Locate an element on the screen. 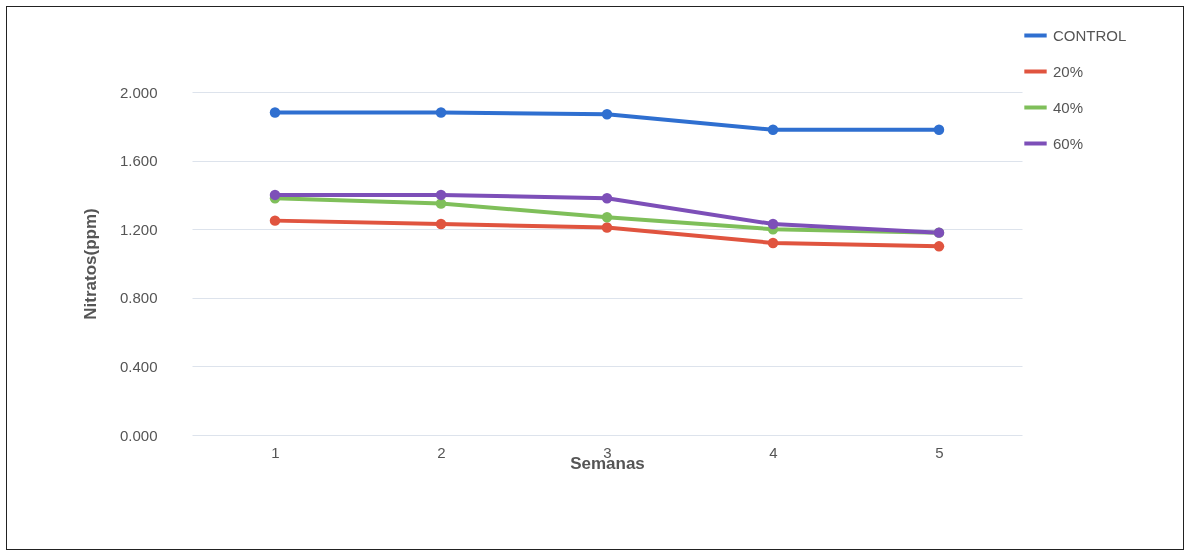 The height and width of the screenshot is (559, 1192). x-tick-label: 5 is located at coordinates (939, 452).